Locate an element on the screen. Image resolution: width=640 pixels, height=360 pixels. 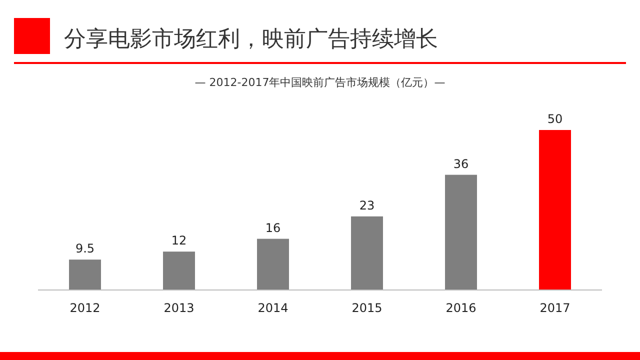
x-tick-label: 2013 is located at coordinates (179, 308).